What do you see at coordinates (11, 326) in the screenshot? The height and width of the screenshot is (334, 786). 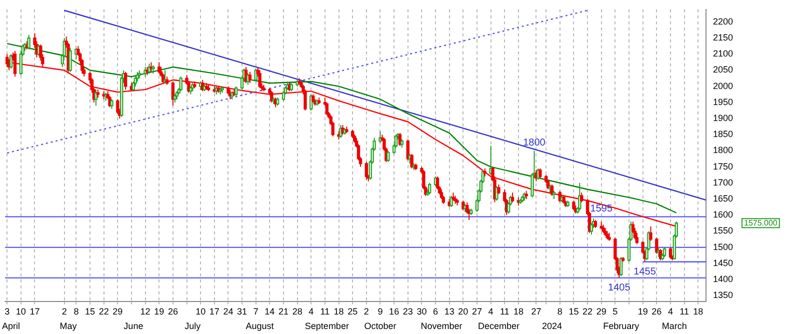 I see `x2-tick-label: April` at bounding box center [11, 326].